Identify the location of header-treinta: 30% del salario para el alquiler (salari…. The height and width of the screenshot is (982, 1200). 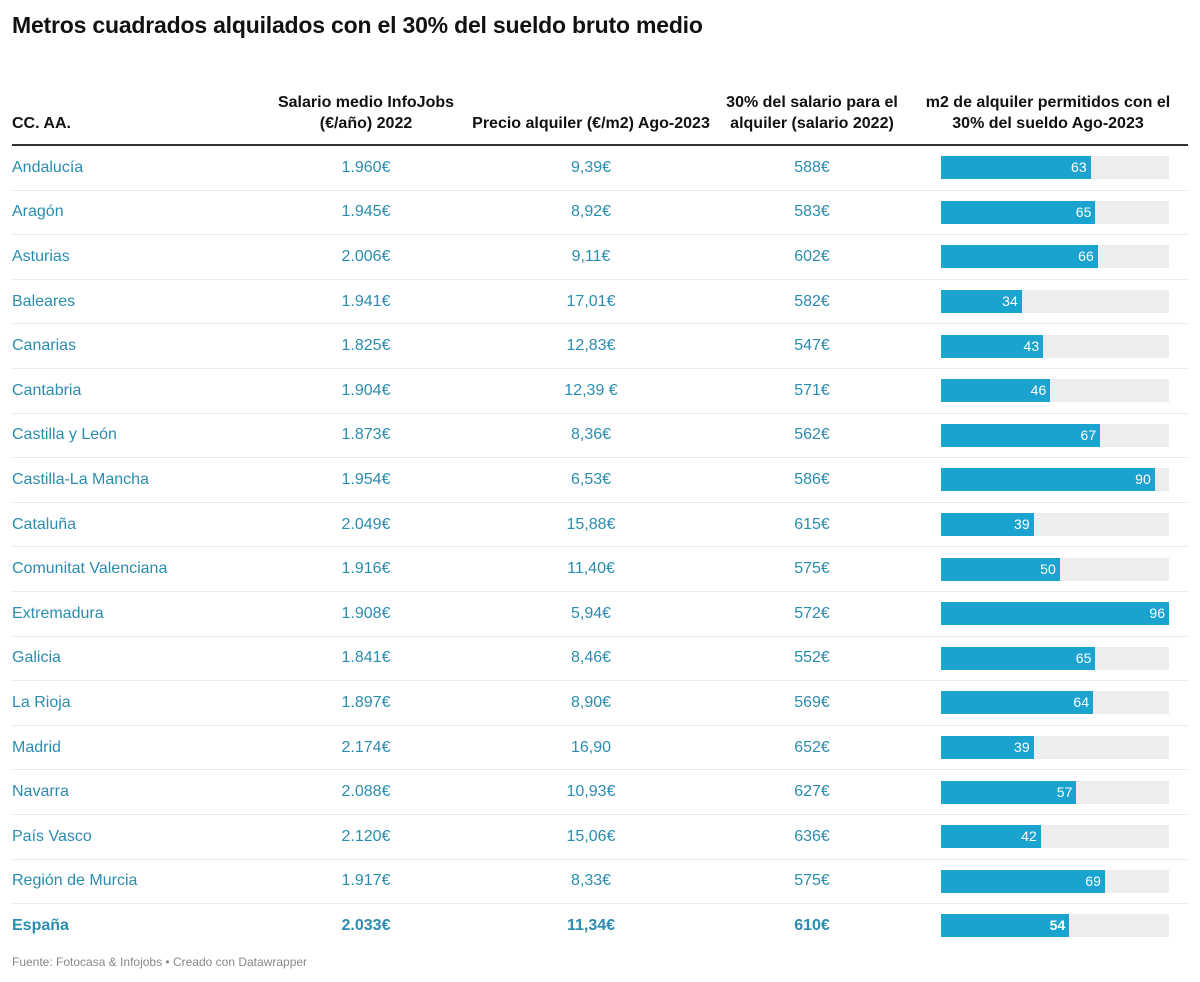
(812, 113).